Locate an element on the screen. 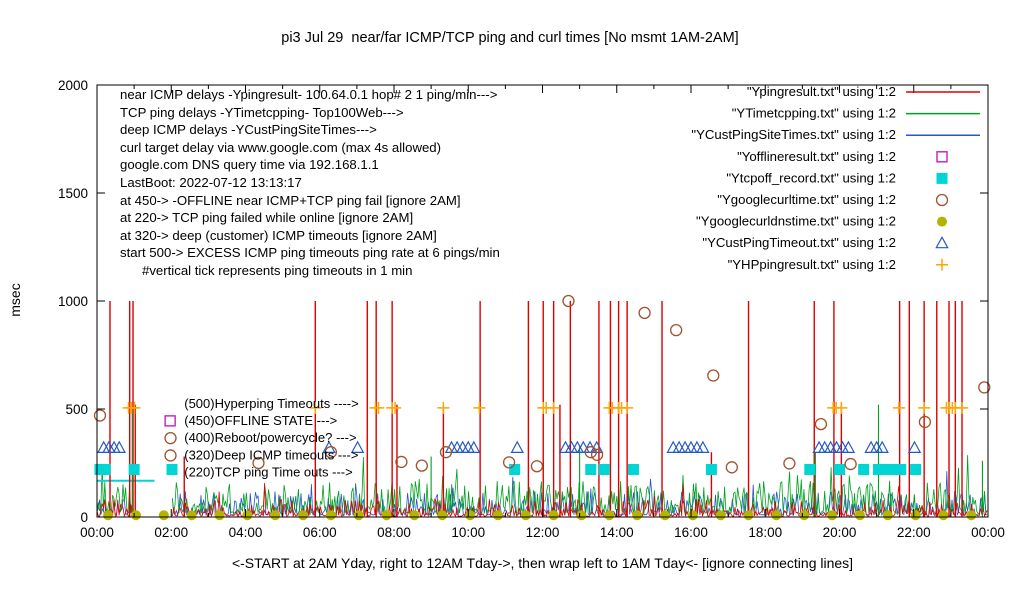 Image resolution: width=1020 pixels, height=600 pixels. y-tick-label: 500 is located at coordinates (76, 409).